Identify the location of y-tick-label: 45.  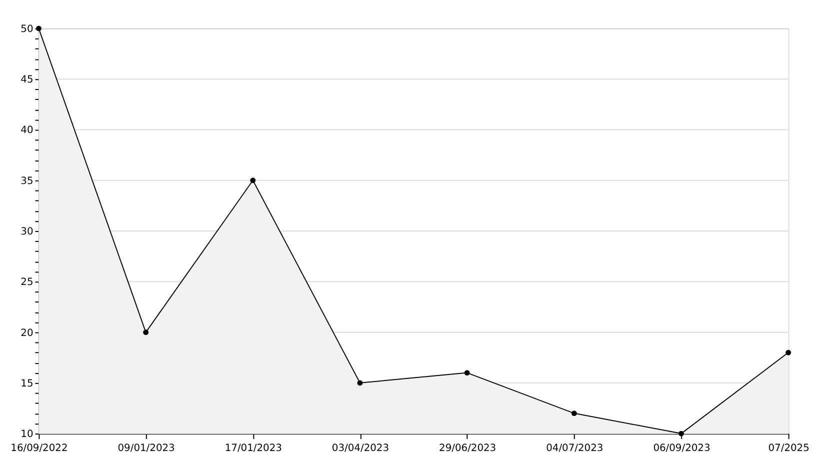
(27, 80).